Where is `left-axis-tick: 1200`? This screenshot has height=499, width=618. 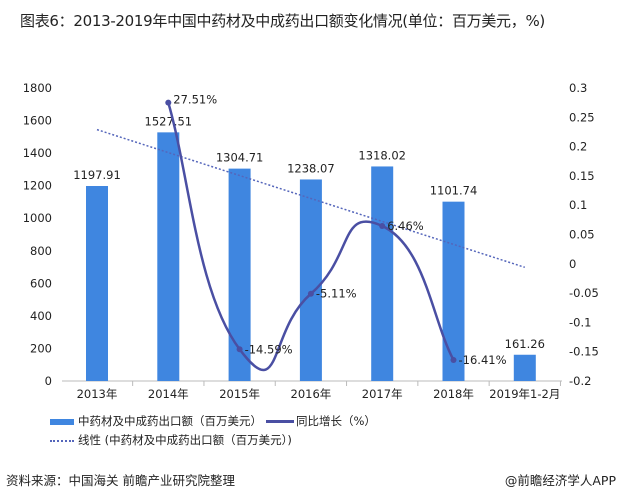
left-axis-tick: 1200 is located at coordinates (37, 186).